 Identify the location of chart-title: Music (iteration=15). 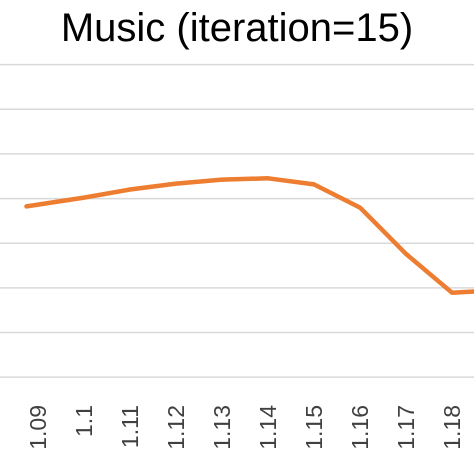
(237, 28).